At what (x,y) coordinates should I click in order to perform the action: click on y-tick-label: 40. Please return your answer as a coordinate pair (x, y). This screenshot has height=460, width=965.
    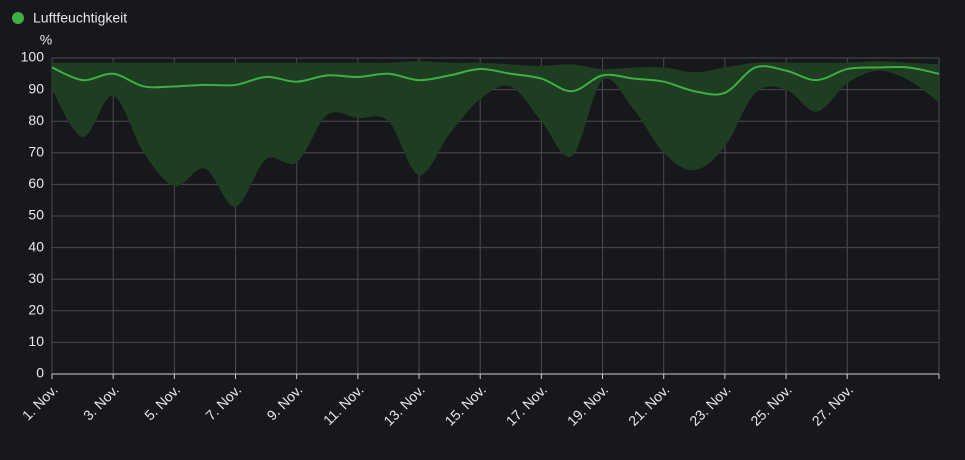
    Looking at the image, I should click on (36, 246).